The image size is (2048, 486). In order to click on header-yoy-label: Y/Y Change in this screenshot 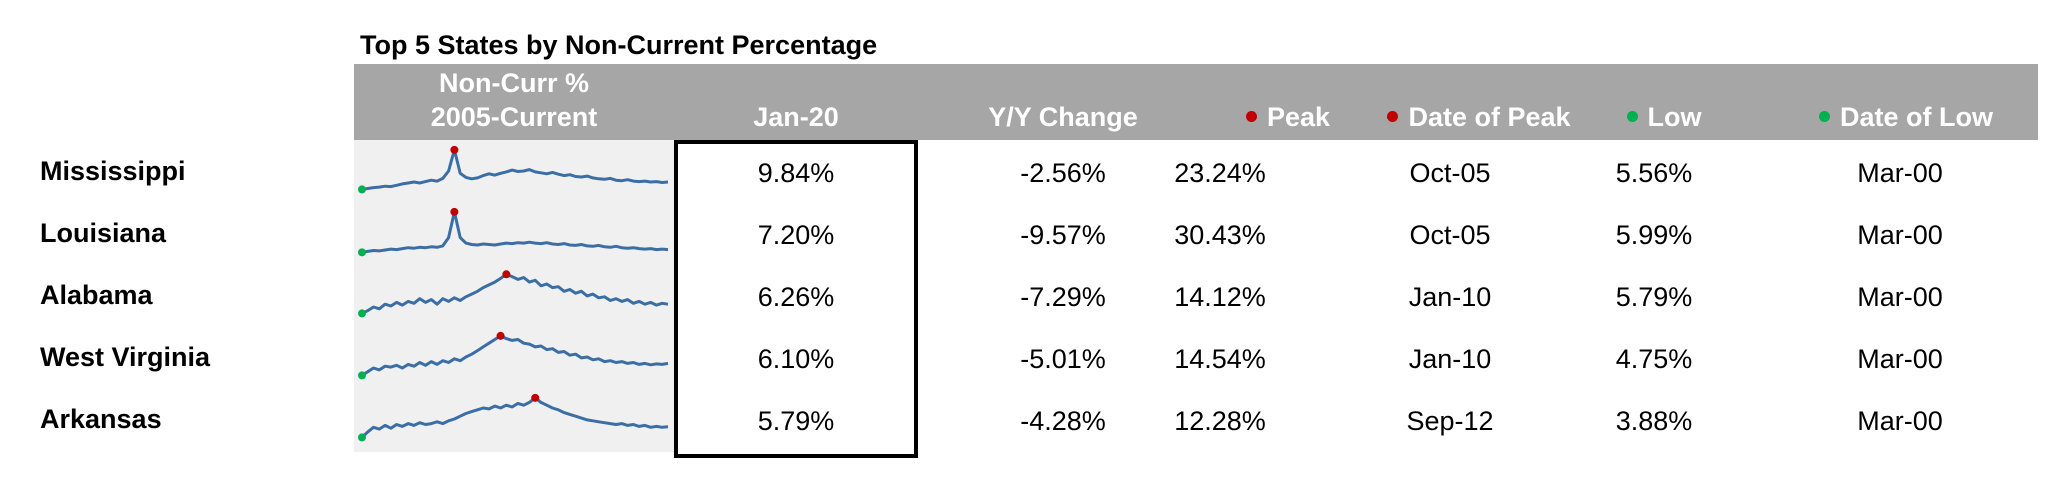, I will do `click(1063, 117)`.